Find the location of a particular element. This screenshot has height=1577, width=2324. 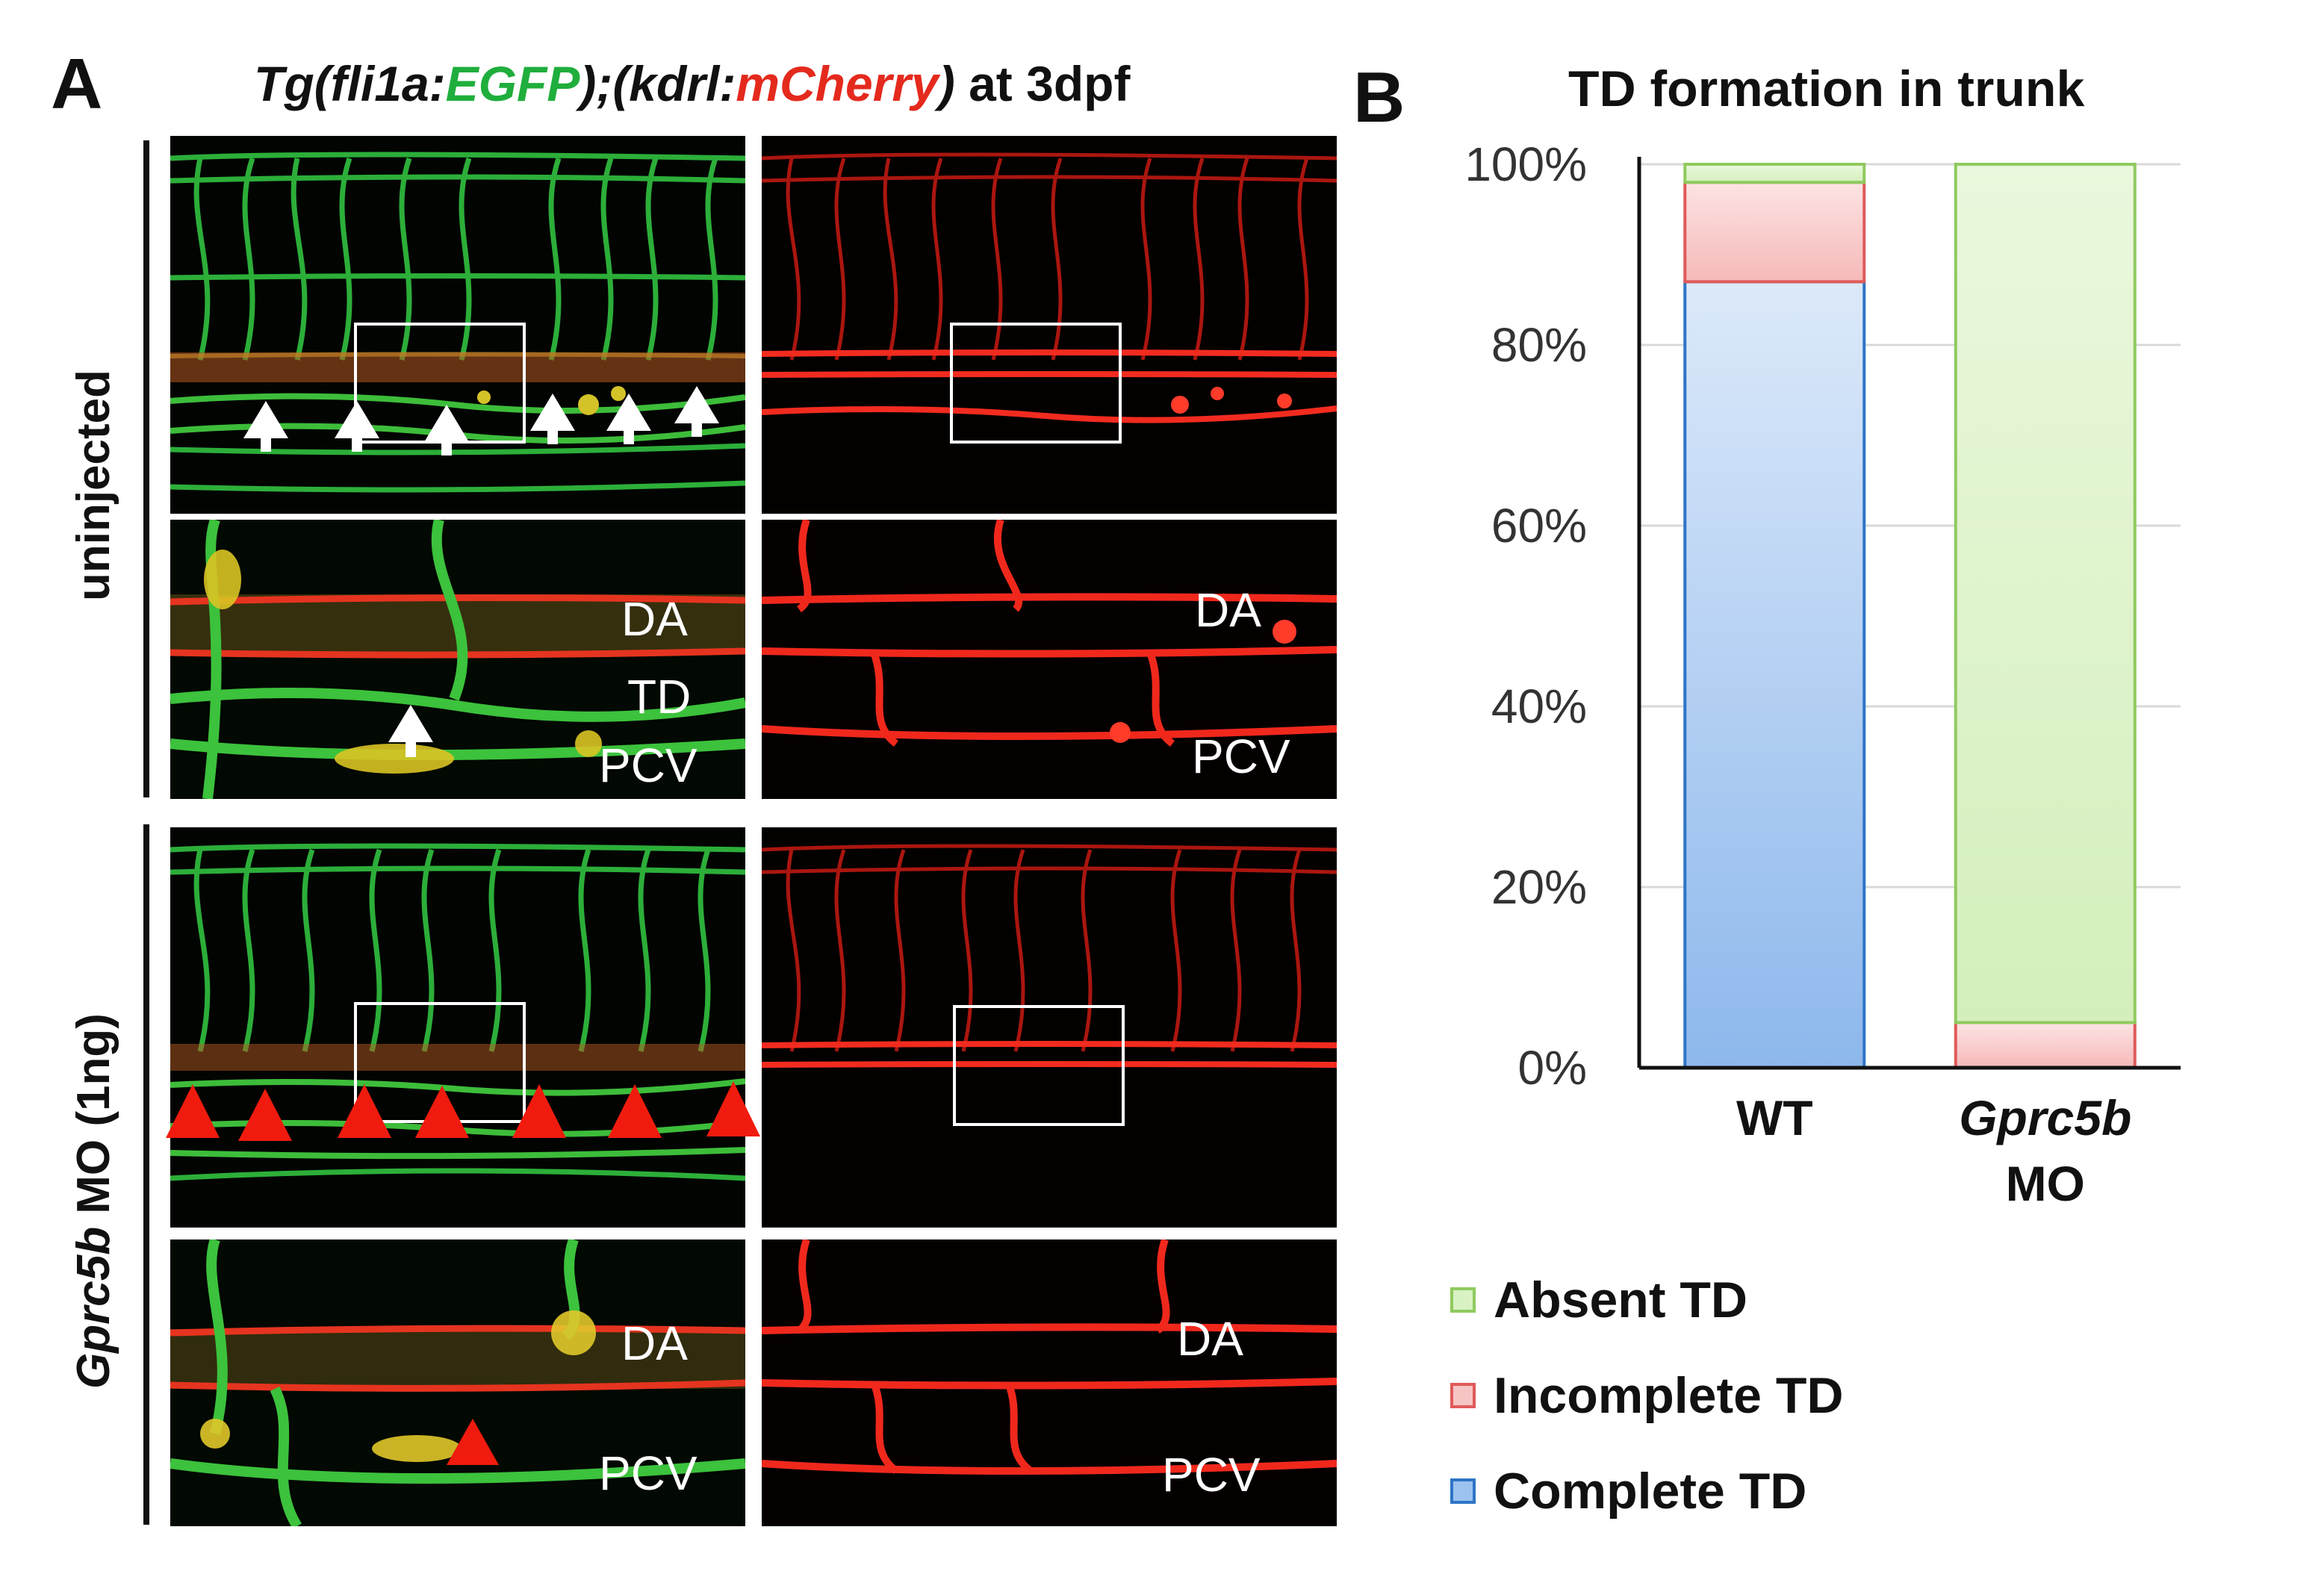

legend-swatch-complete is located at coordinates (1463, 1491).